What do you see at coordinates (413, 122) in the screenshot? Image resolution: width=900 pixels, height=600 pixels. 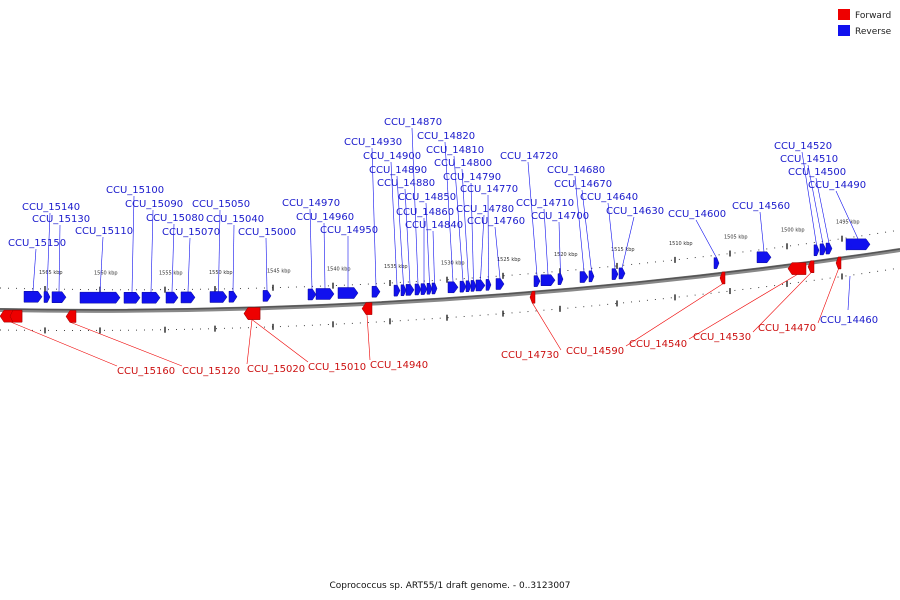 I see `label-ccu-14870: CCU_14870` at bounding box center [413, 122].